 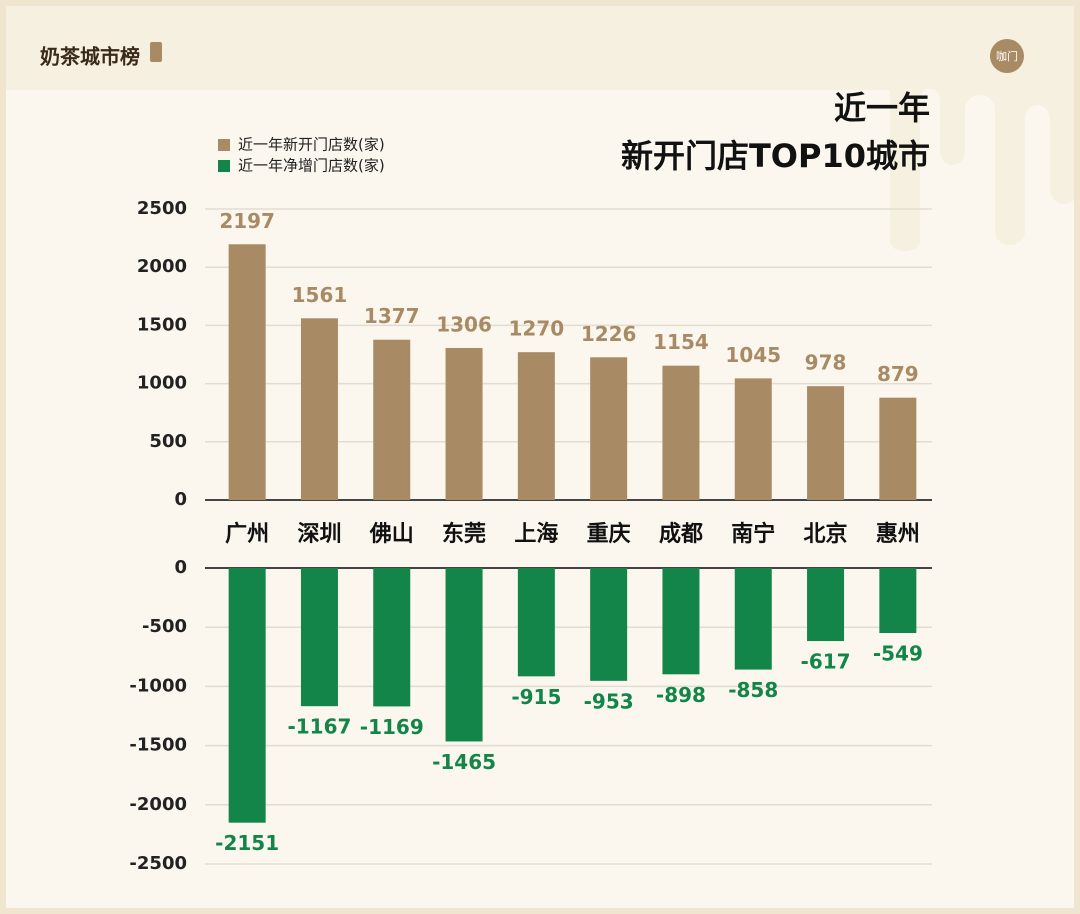 I want to click on value-label: 1377, so click(x=392, y=316).